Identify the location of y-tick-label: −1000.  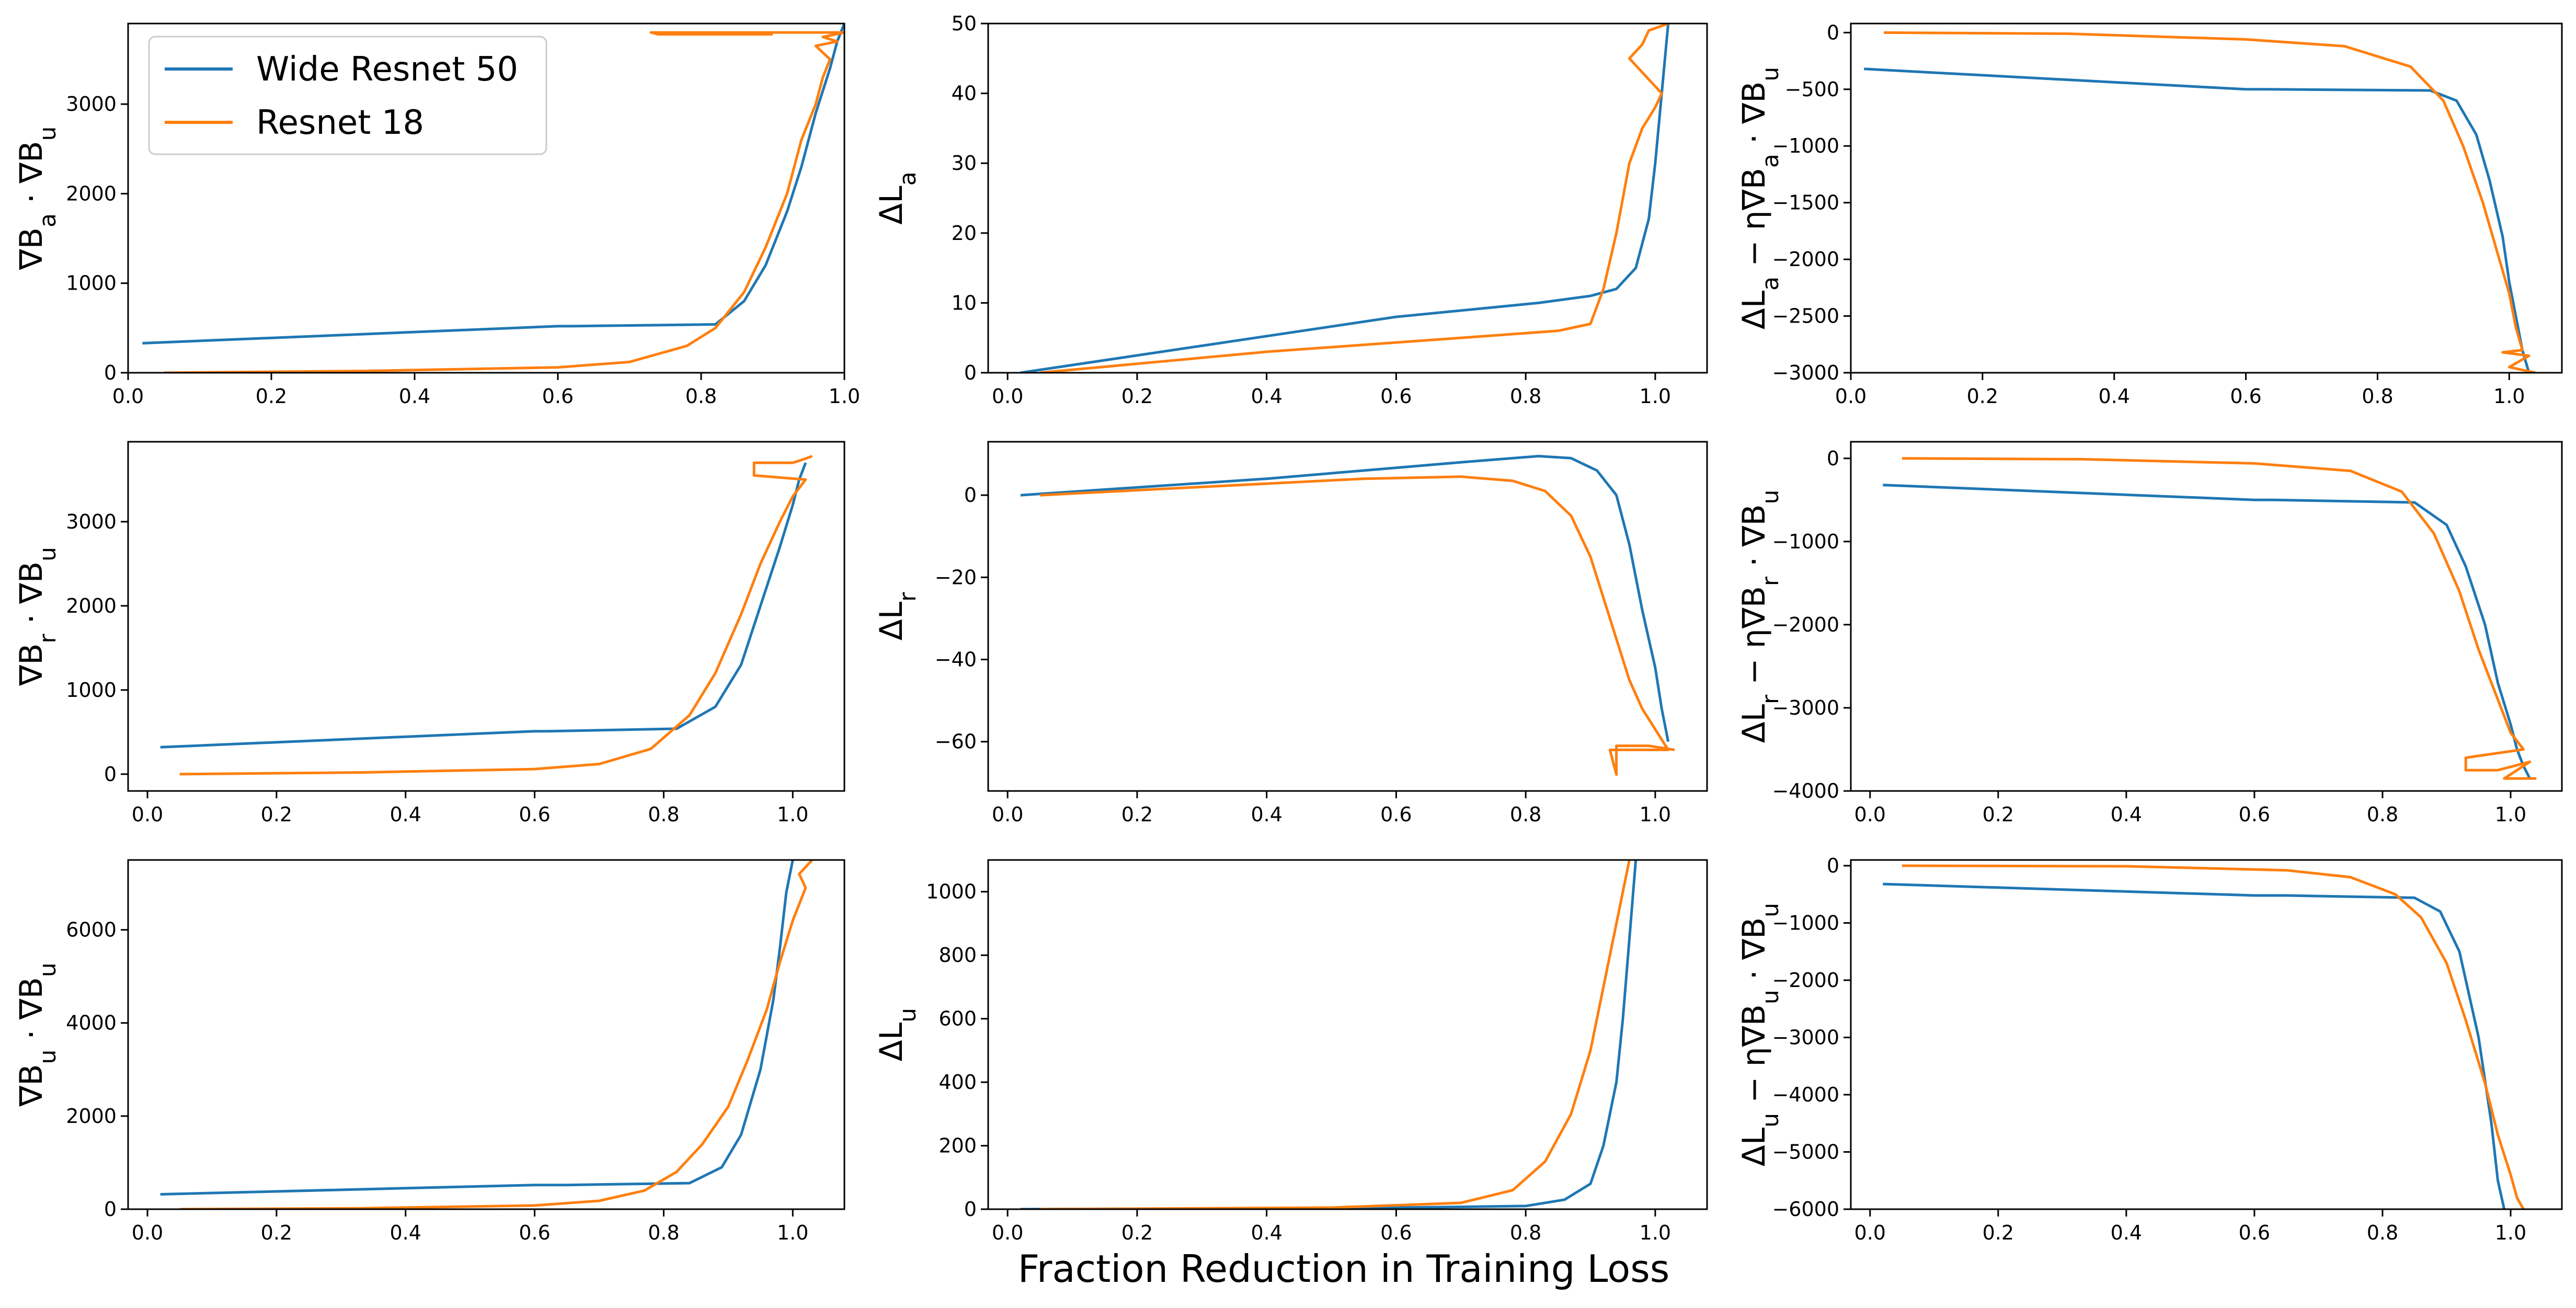
(1805, 145).